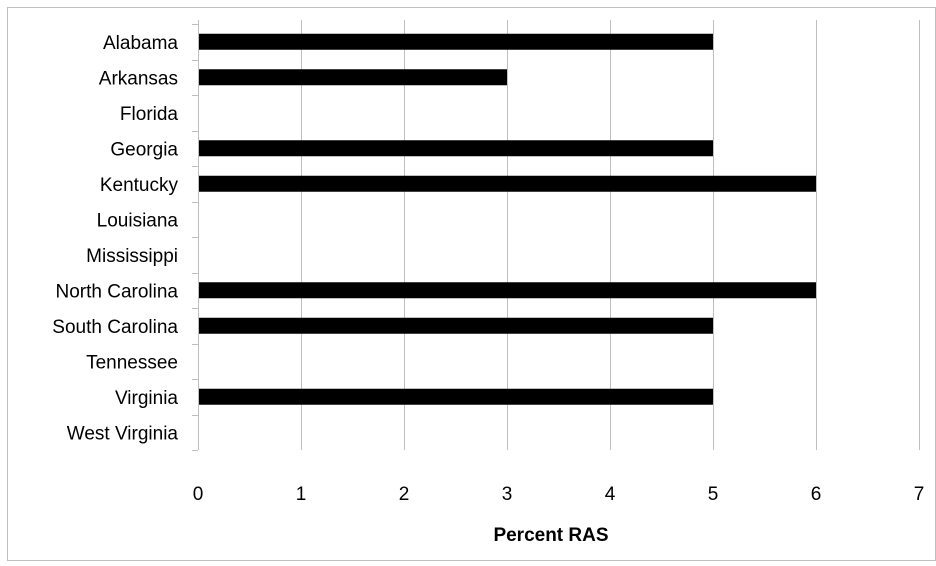 The height and width of the screenshot is (566, 936). What do you see at coordinates (115, 327) in the screenshot?
I see `y-tick-label: South Carolina` at bounding box center [115, 327].